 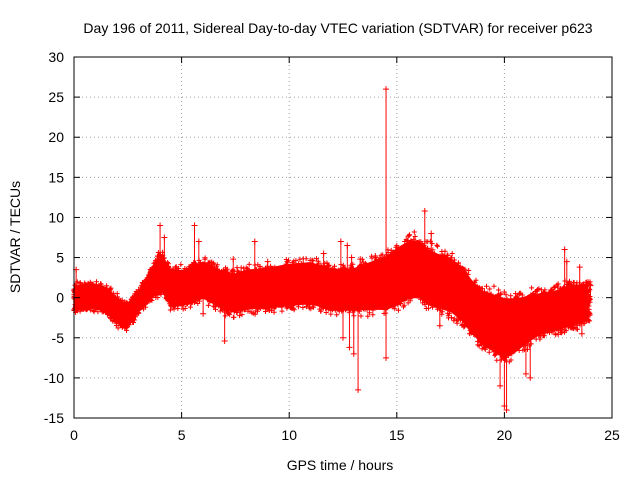 I want to click on y-tick-label: 15, so click(x=56, y=177).